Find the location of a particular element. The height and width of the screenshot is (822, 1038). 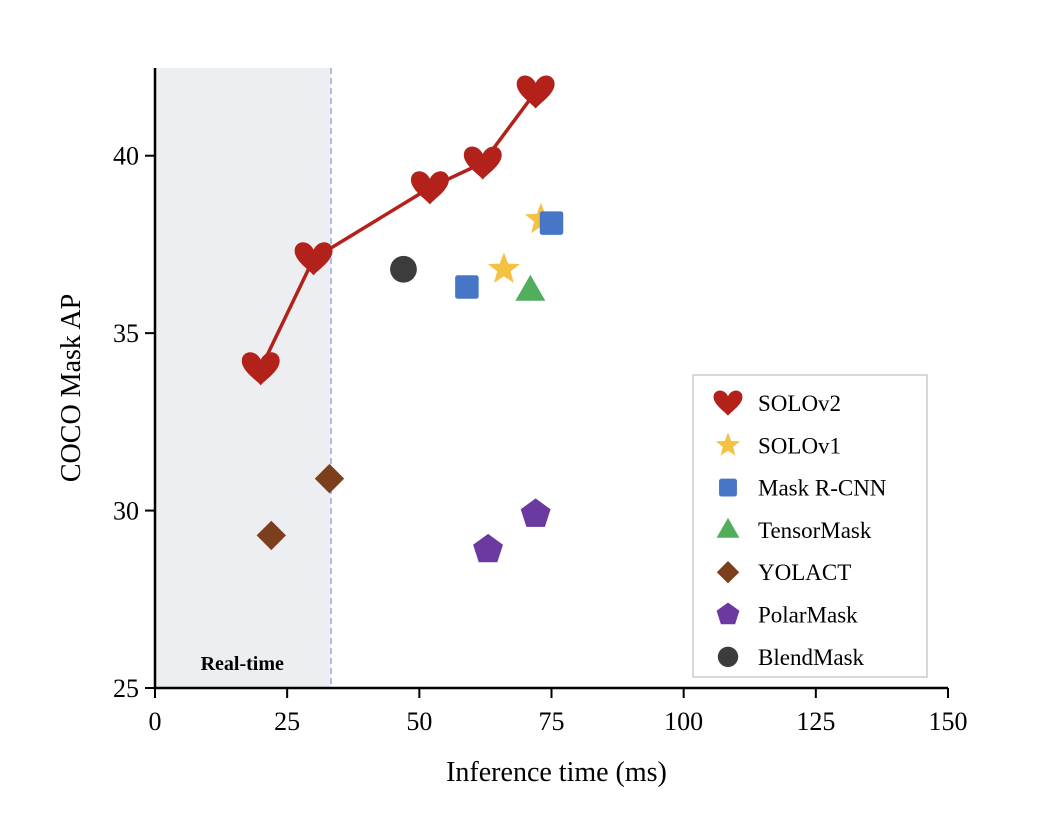

y-tick-label: 35 is located at coordinates (126, 333).